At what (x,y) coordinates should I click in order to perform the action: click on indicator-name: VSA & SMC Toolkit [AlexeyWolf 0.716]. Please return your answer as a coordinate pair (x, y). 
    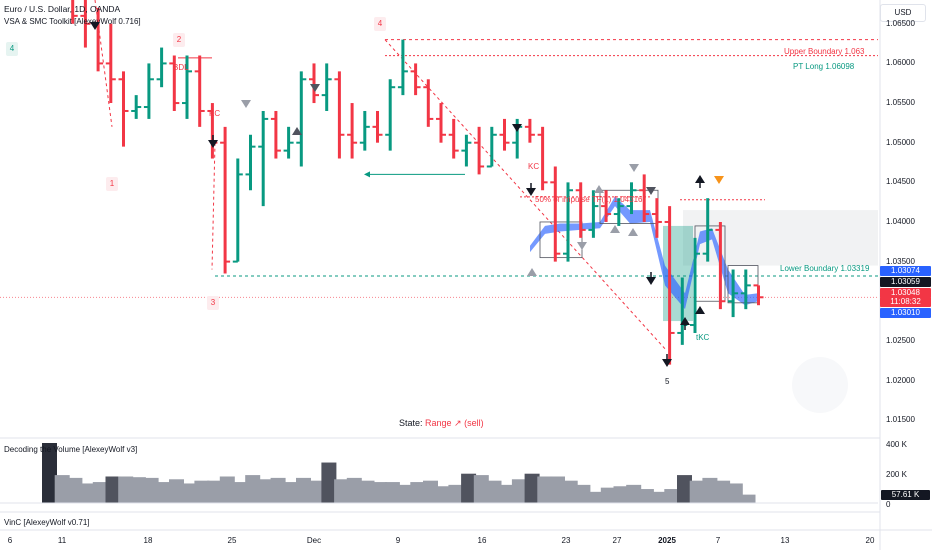
    Looking at the image, I should click on (72, 21).